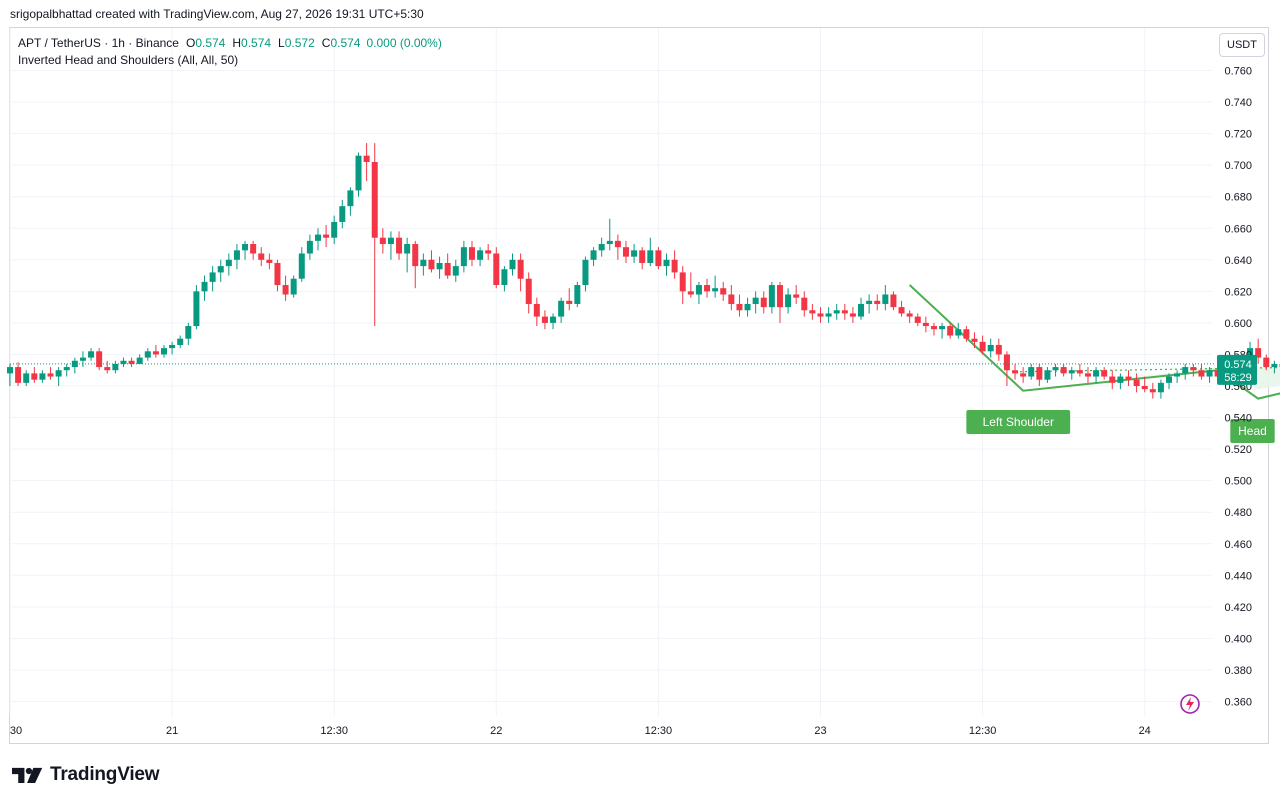  What do you see at coordinates (27, 775) in the screenshot?
I see `tradingview-logo-icon` at bounding box center [27, 775].